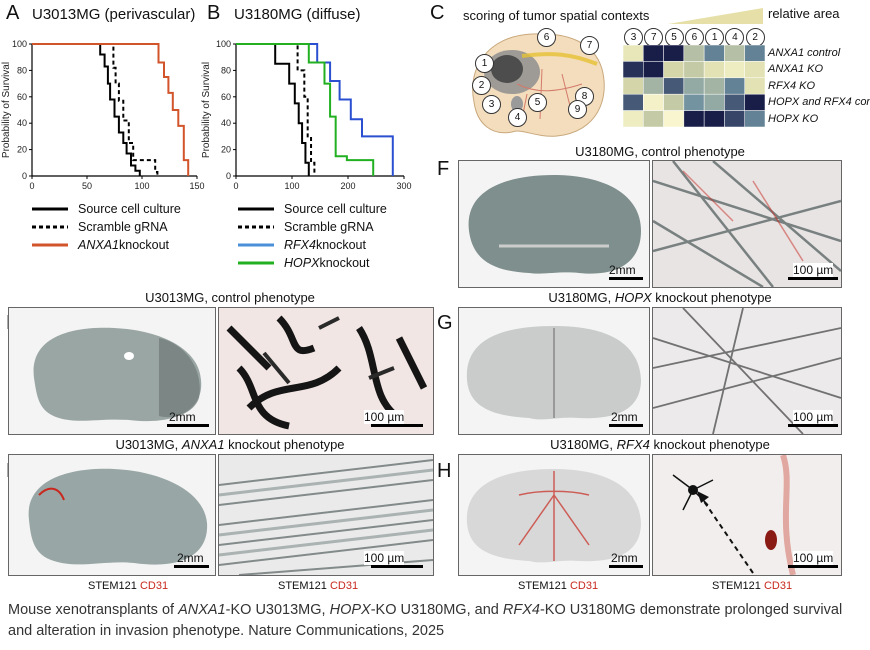  What do you see at coordinates (443, 169) in the screenshot?
I see `panel-label-f: F` at bounding box center [443, 169].